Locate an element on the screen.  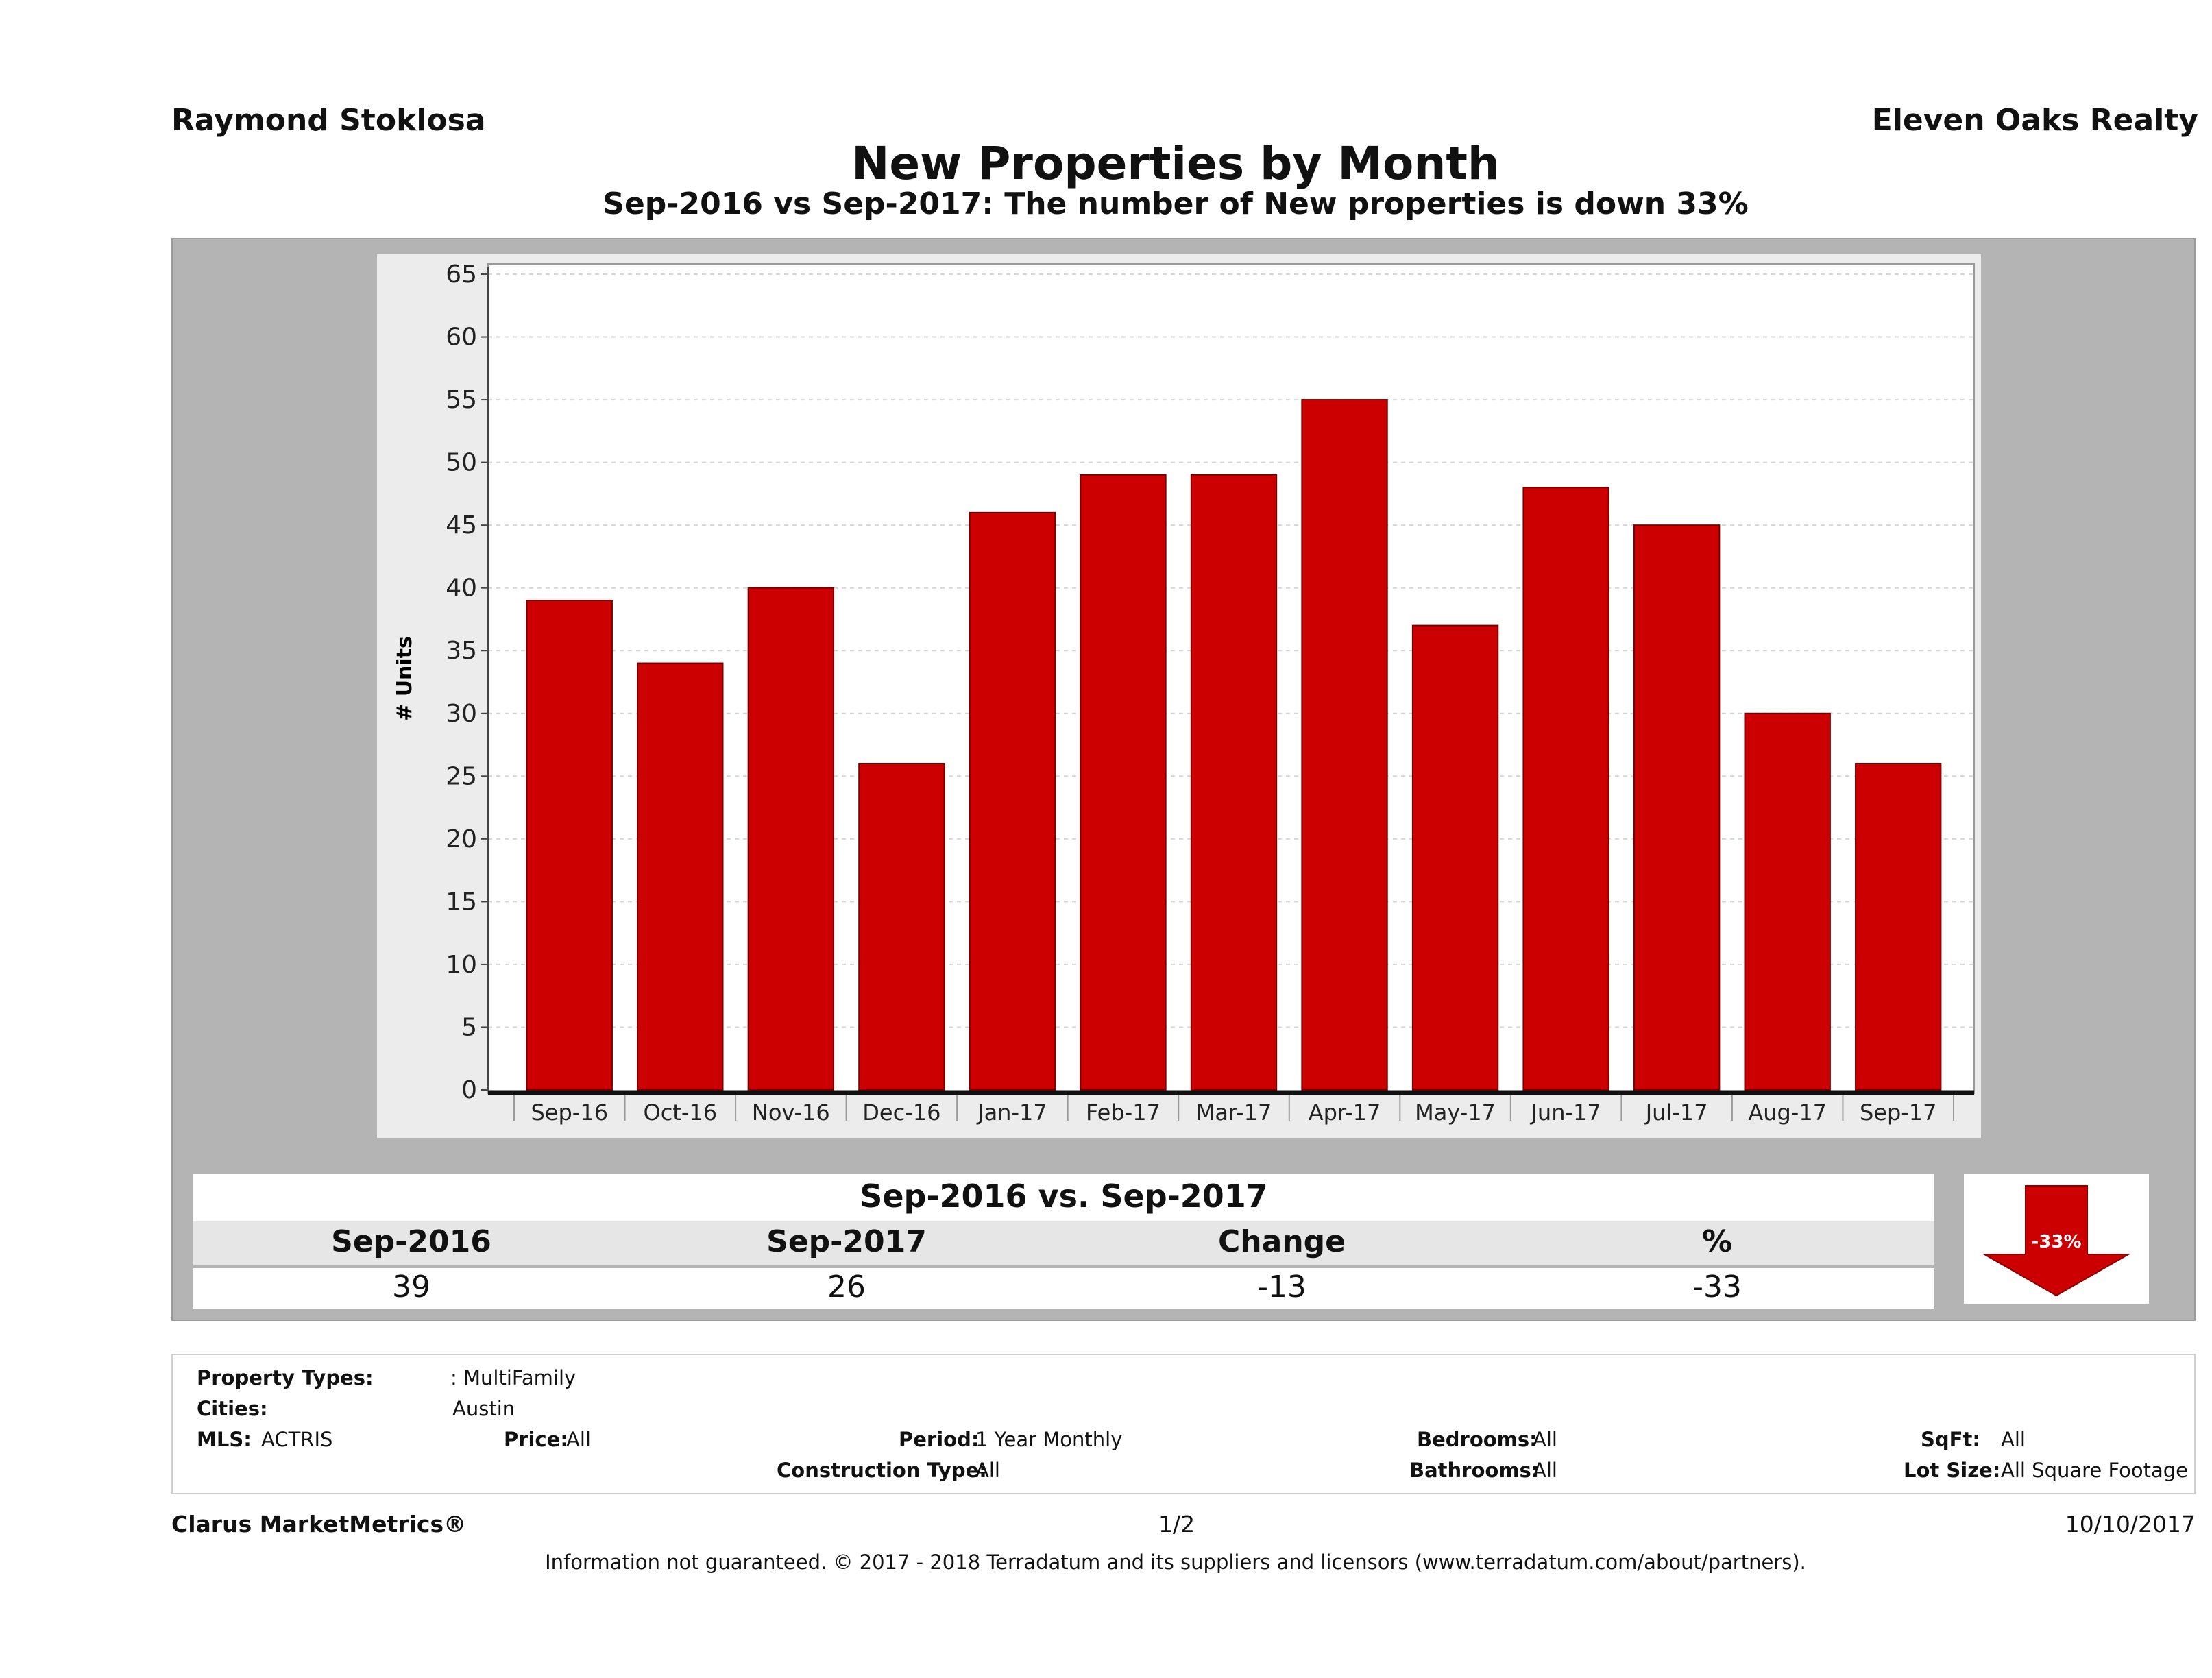
y-tick-label: 60 is located at coordinates (461, 338).